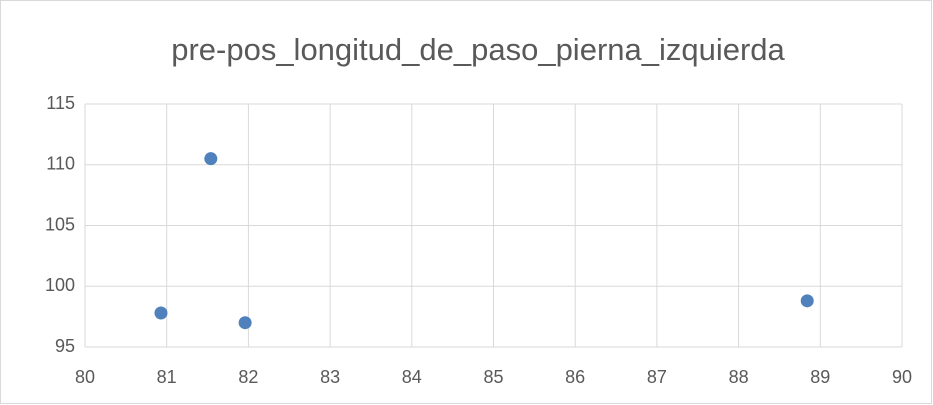 This screenshot has height=405, width=933. What do you see at coordinates (657, 377) in the screenshot?
I see `x-tick-label: 87` at bounding box center [657, 377].